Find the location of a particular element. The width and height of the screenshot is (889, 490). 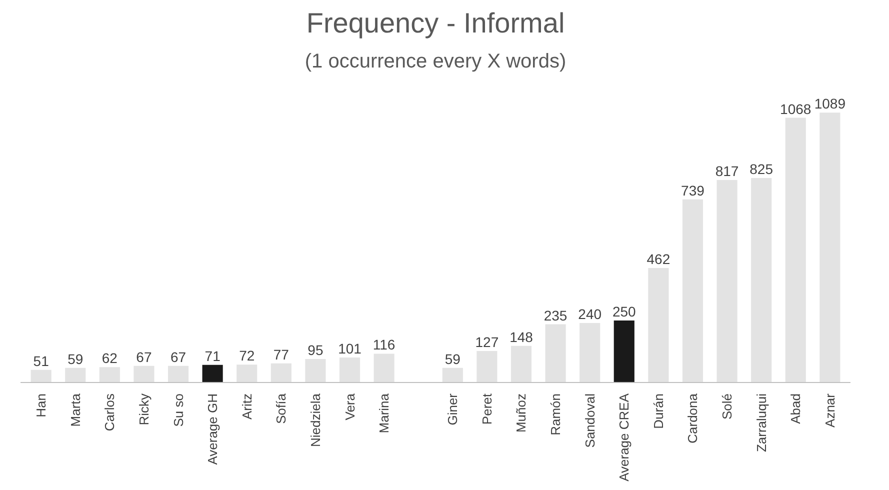

data-label: 51 is located at coordinates (41, 360).